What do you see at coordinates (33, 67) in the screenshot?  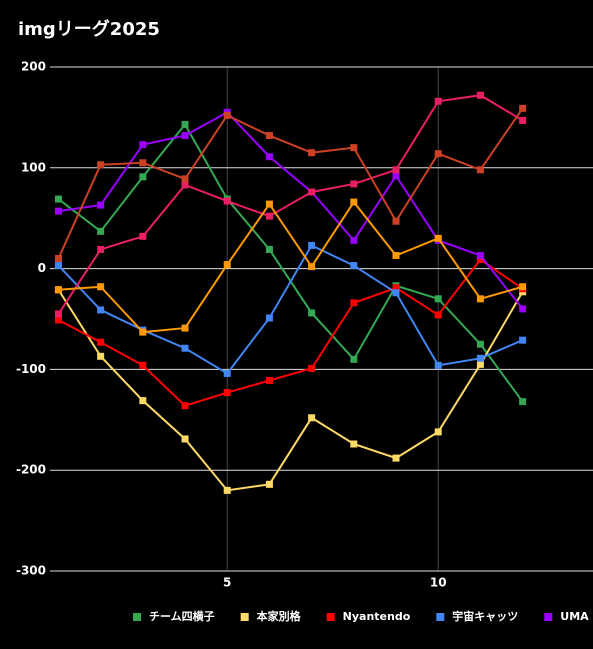 I see `y-tick-label: 200` at bounding box center [33, 67].